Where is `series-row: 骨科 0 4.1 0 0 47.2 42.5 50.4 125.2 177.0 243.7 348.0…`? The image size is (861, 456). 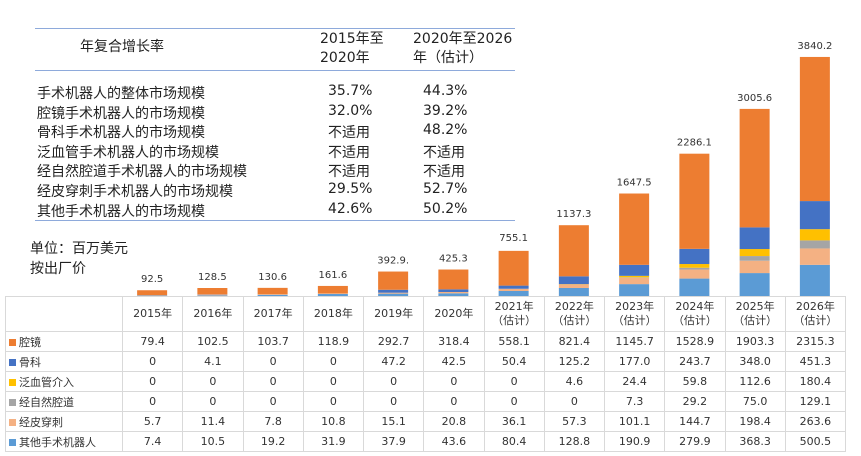
series-row: 骨科 0 4.1 0 0 47.2 42.5 50.4 125.2 177.0 243.7 348.0… is located at coordinates (426, 361).